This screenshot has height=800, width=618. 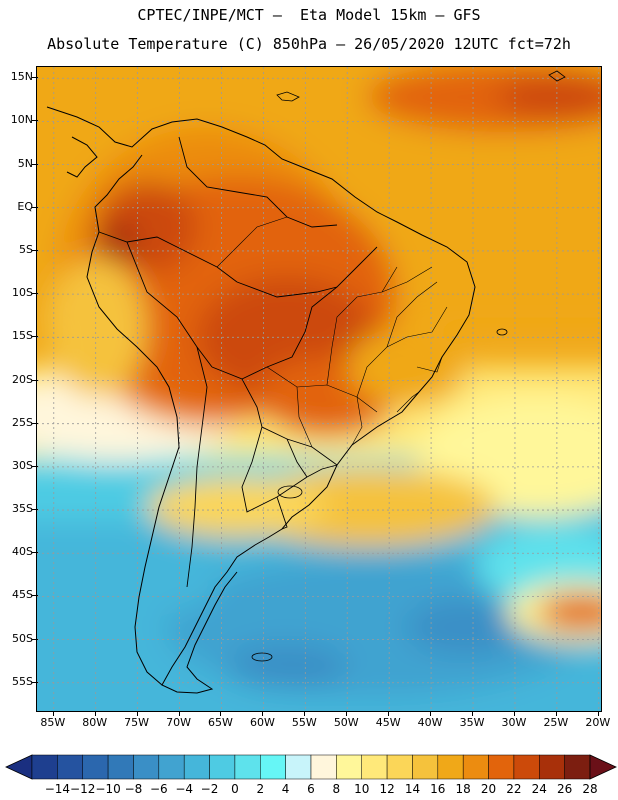 I want to click on longitude-label: 55W, so click(x=304, y=722).